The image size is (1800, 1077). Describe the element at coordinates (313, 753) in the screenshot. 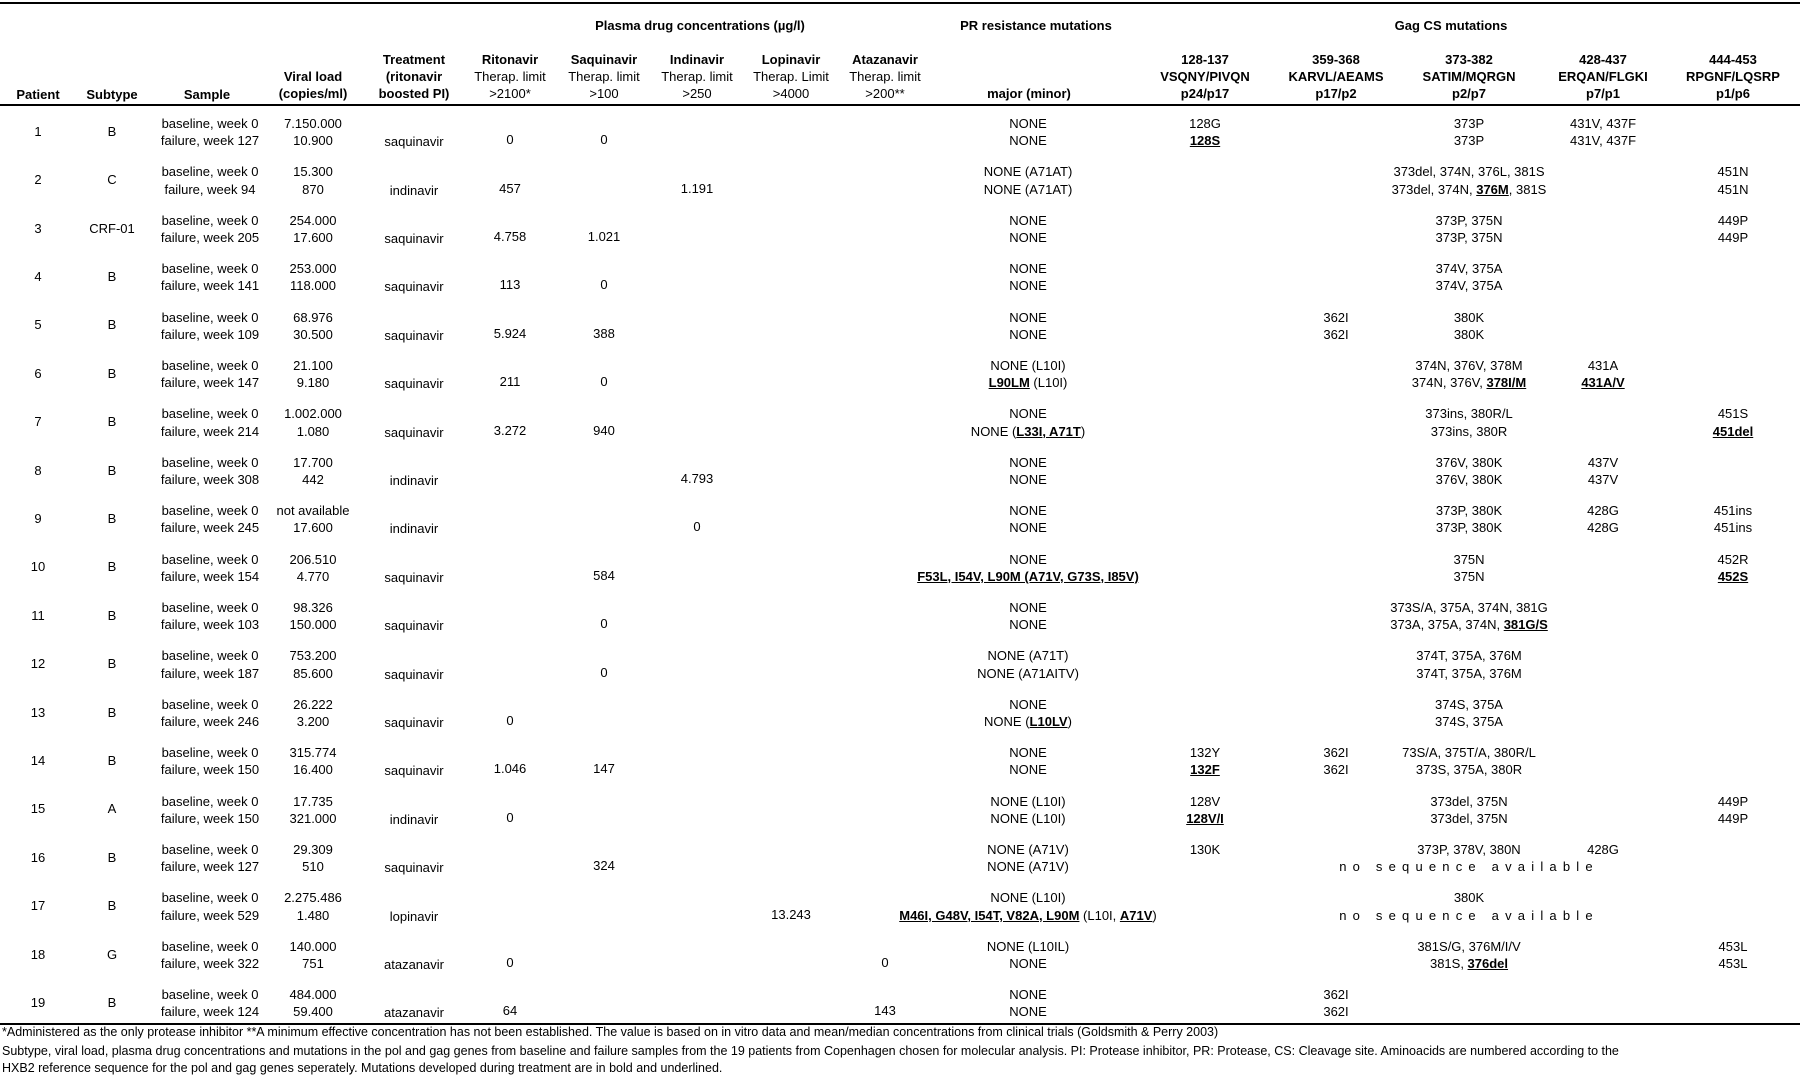

I see `viral-load-baseline: 315.774` at that location.